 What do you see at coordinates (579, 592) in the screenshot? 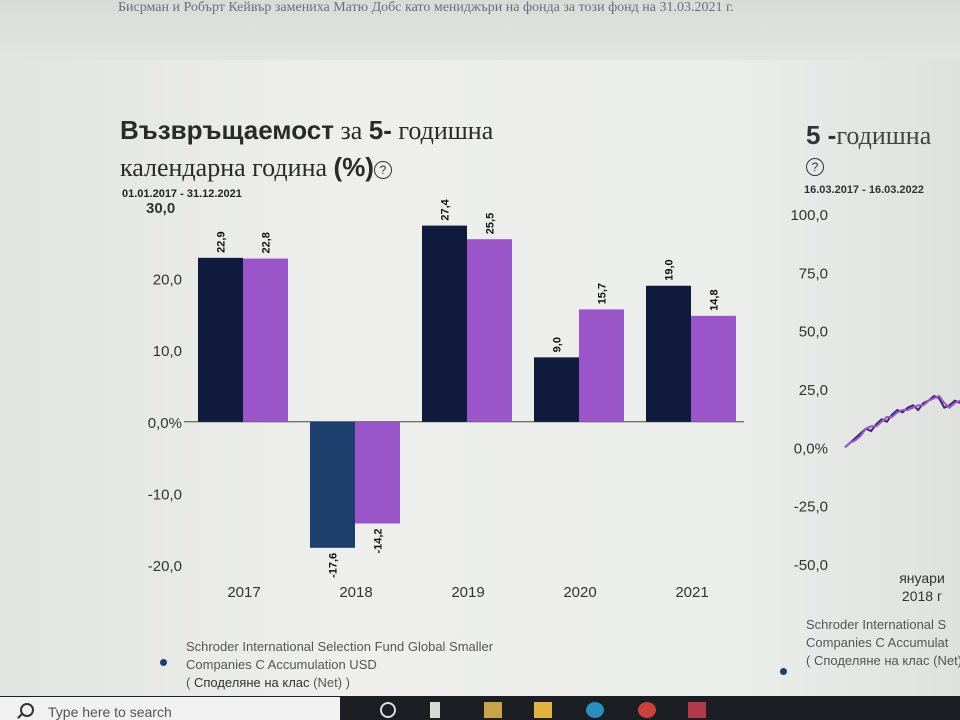
I see `x-category-label: 2020` at bounding box center [579, 592].